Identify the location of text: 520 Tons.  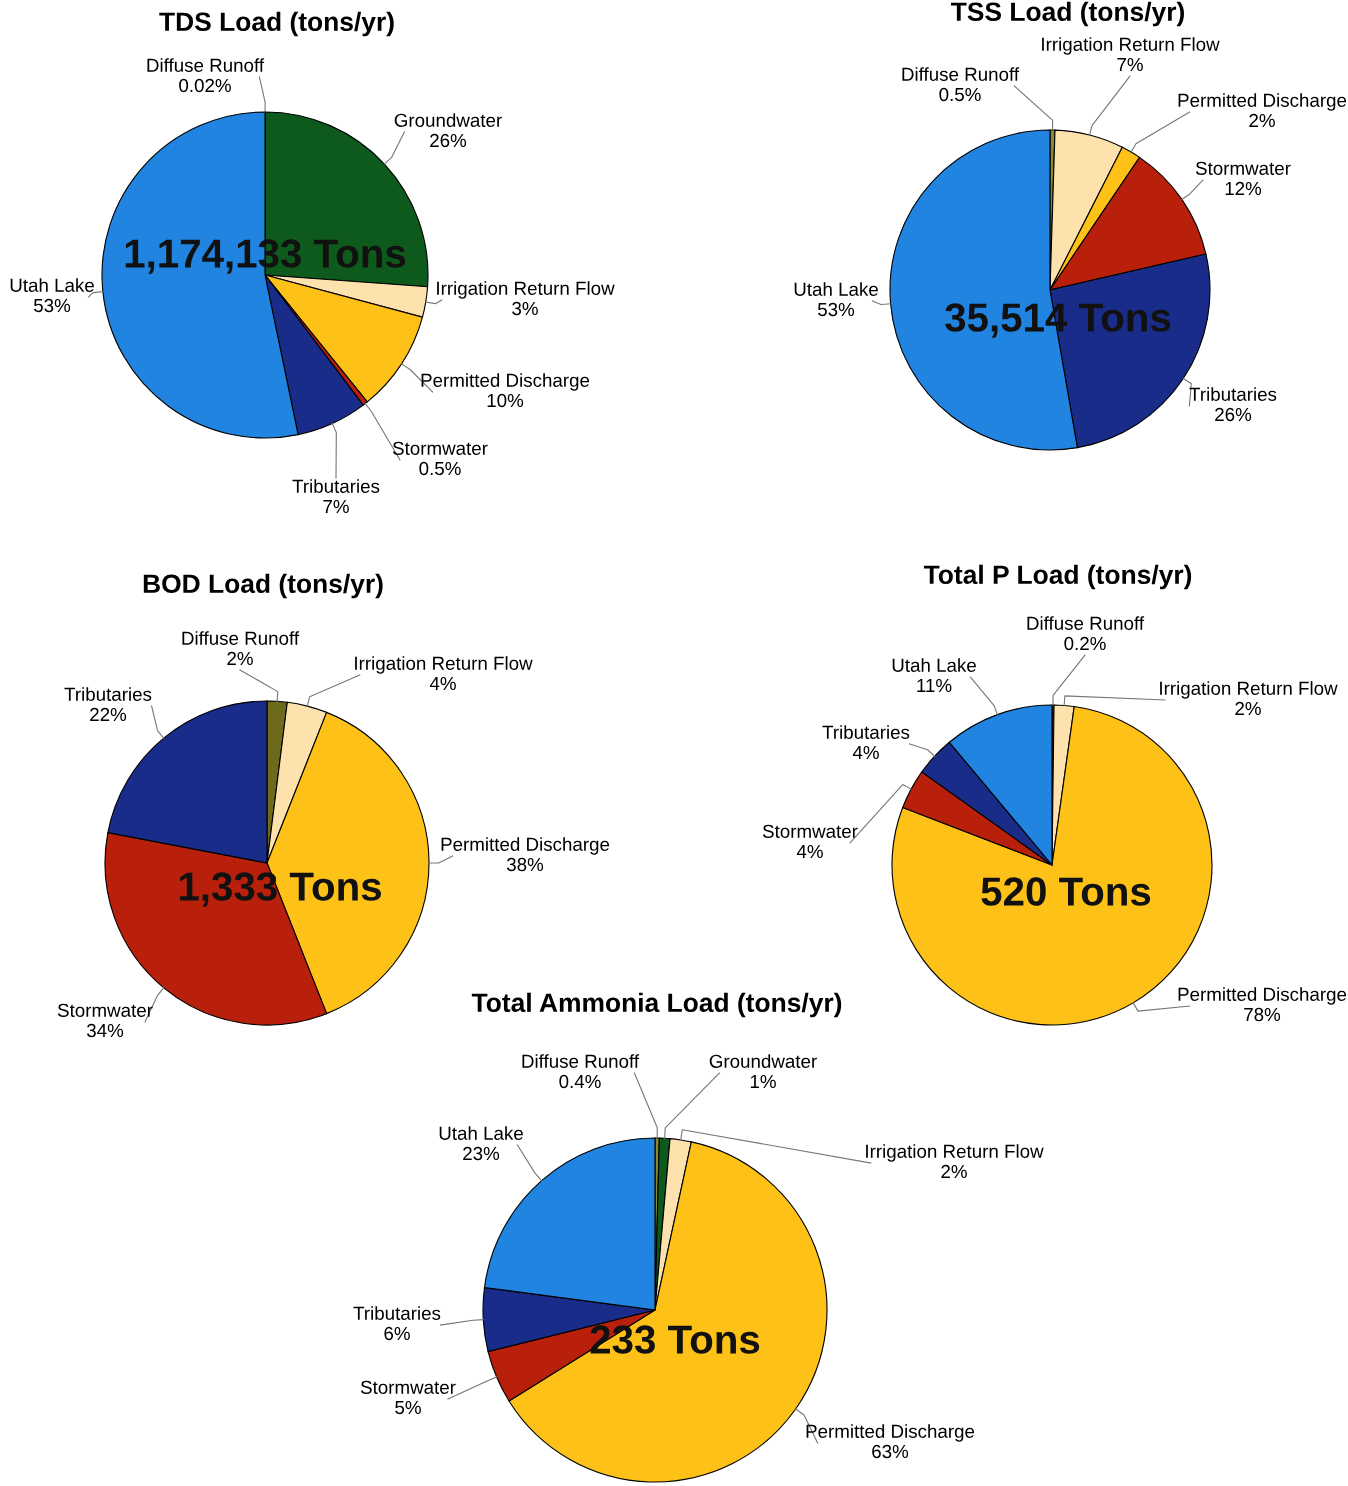
(1066, 891).